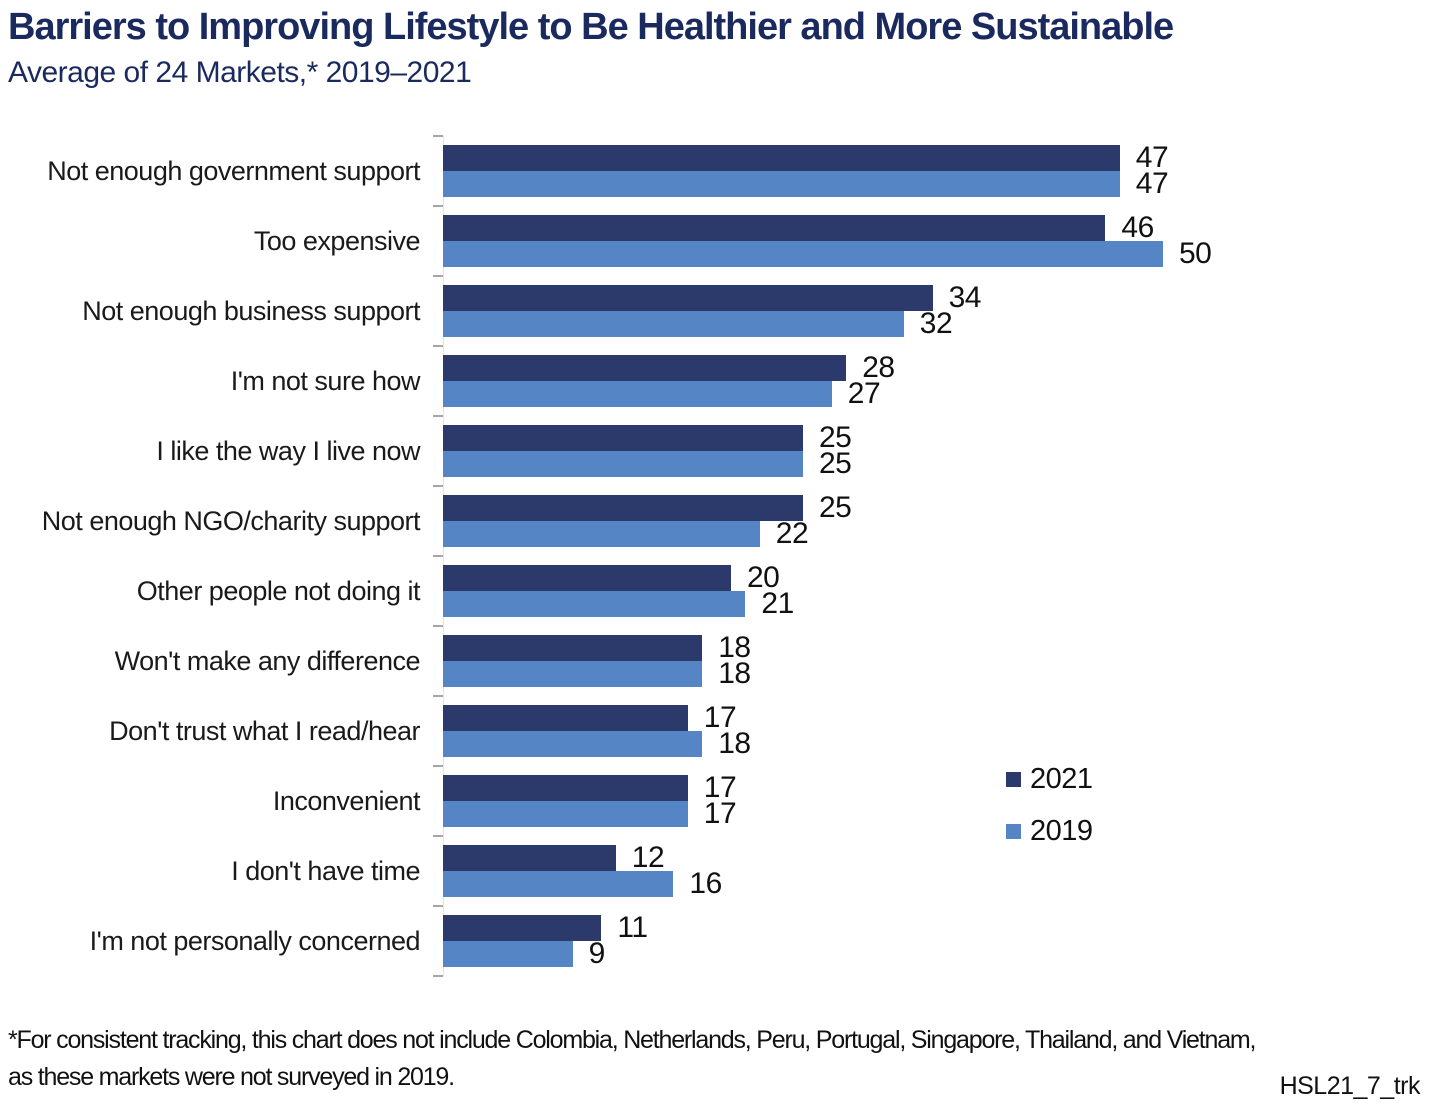 The width and height of the screenshot is (1430, 1113). What do you see at coordinates (337, 240) in the screenshot?
I see `category-label: Too expensive` at bounding box center [337, 240].